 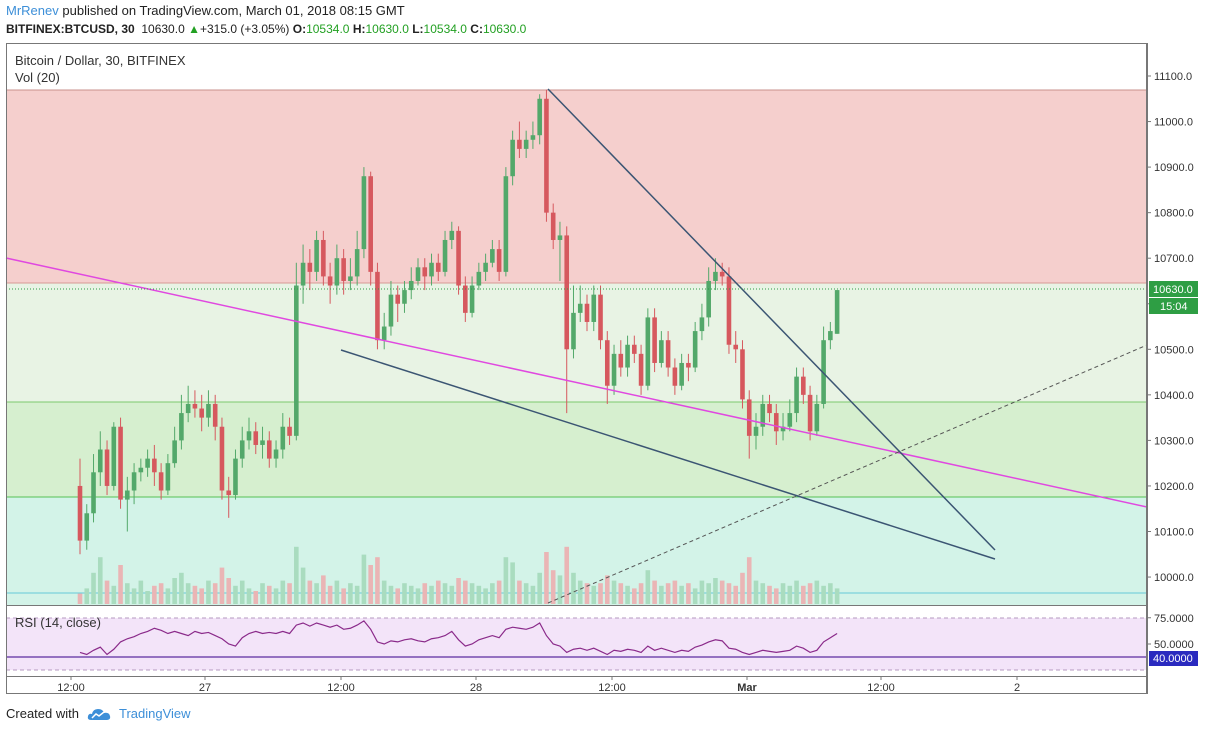 I want to click on support-zone, so click(x=576, y=449).